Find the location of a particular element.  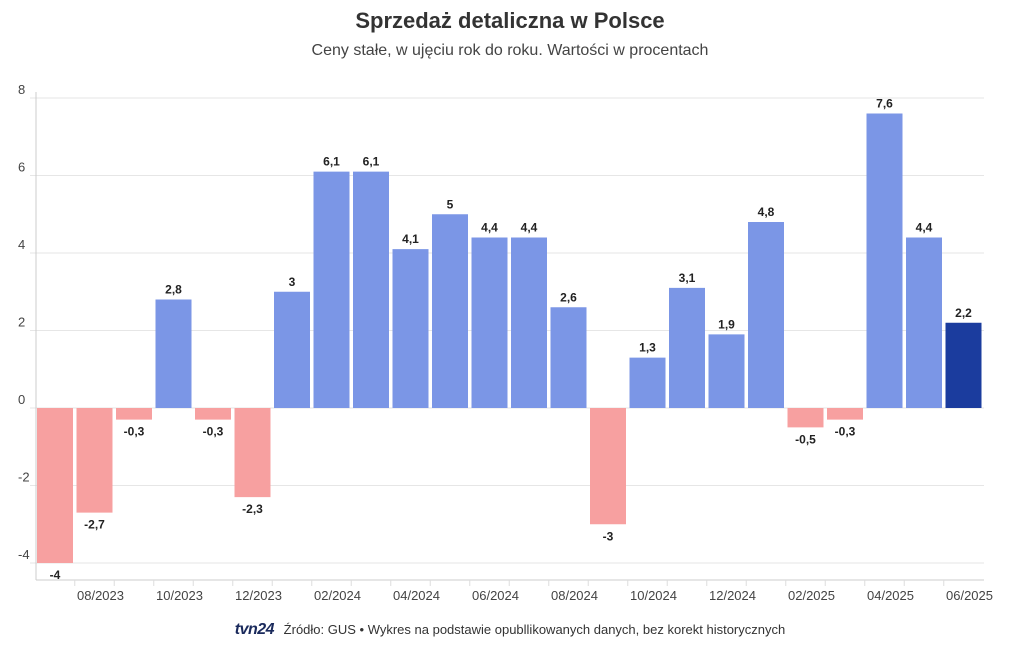

x-tick-label: 06/2024 is located at coordinates (495, 595).